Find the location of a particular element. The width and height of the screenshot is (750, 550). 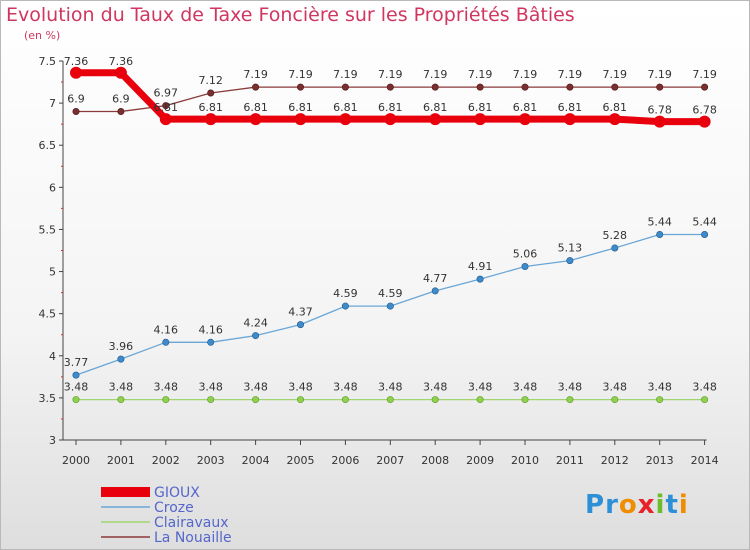

y-tick-label: 6.5 is located at coordinates (48, 145).